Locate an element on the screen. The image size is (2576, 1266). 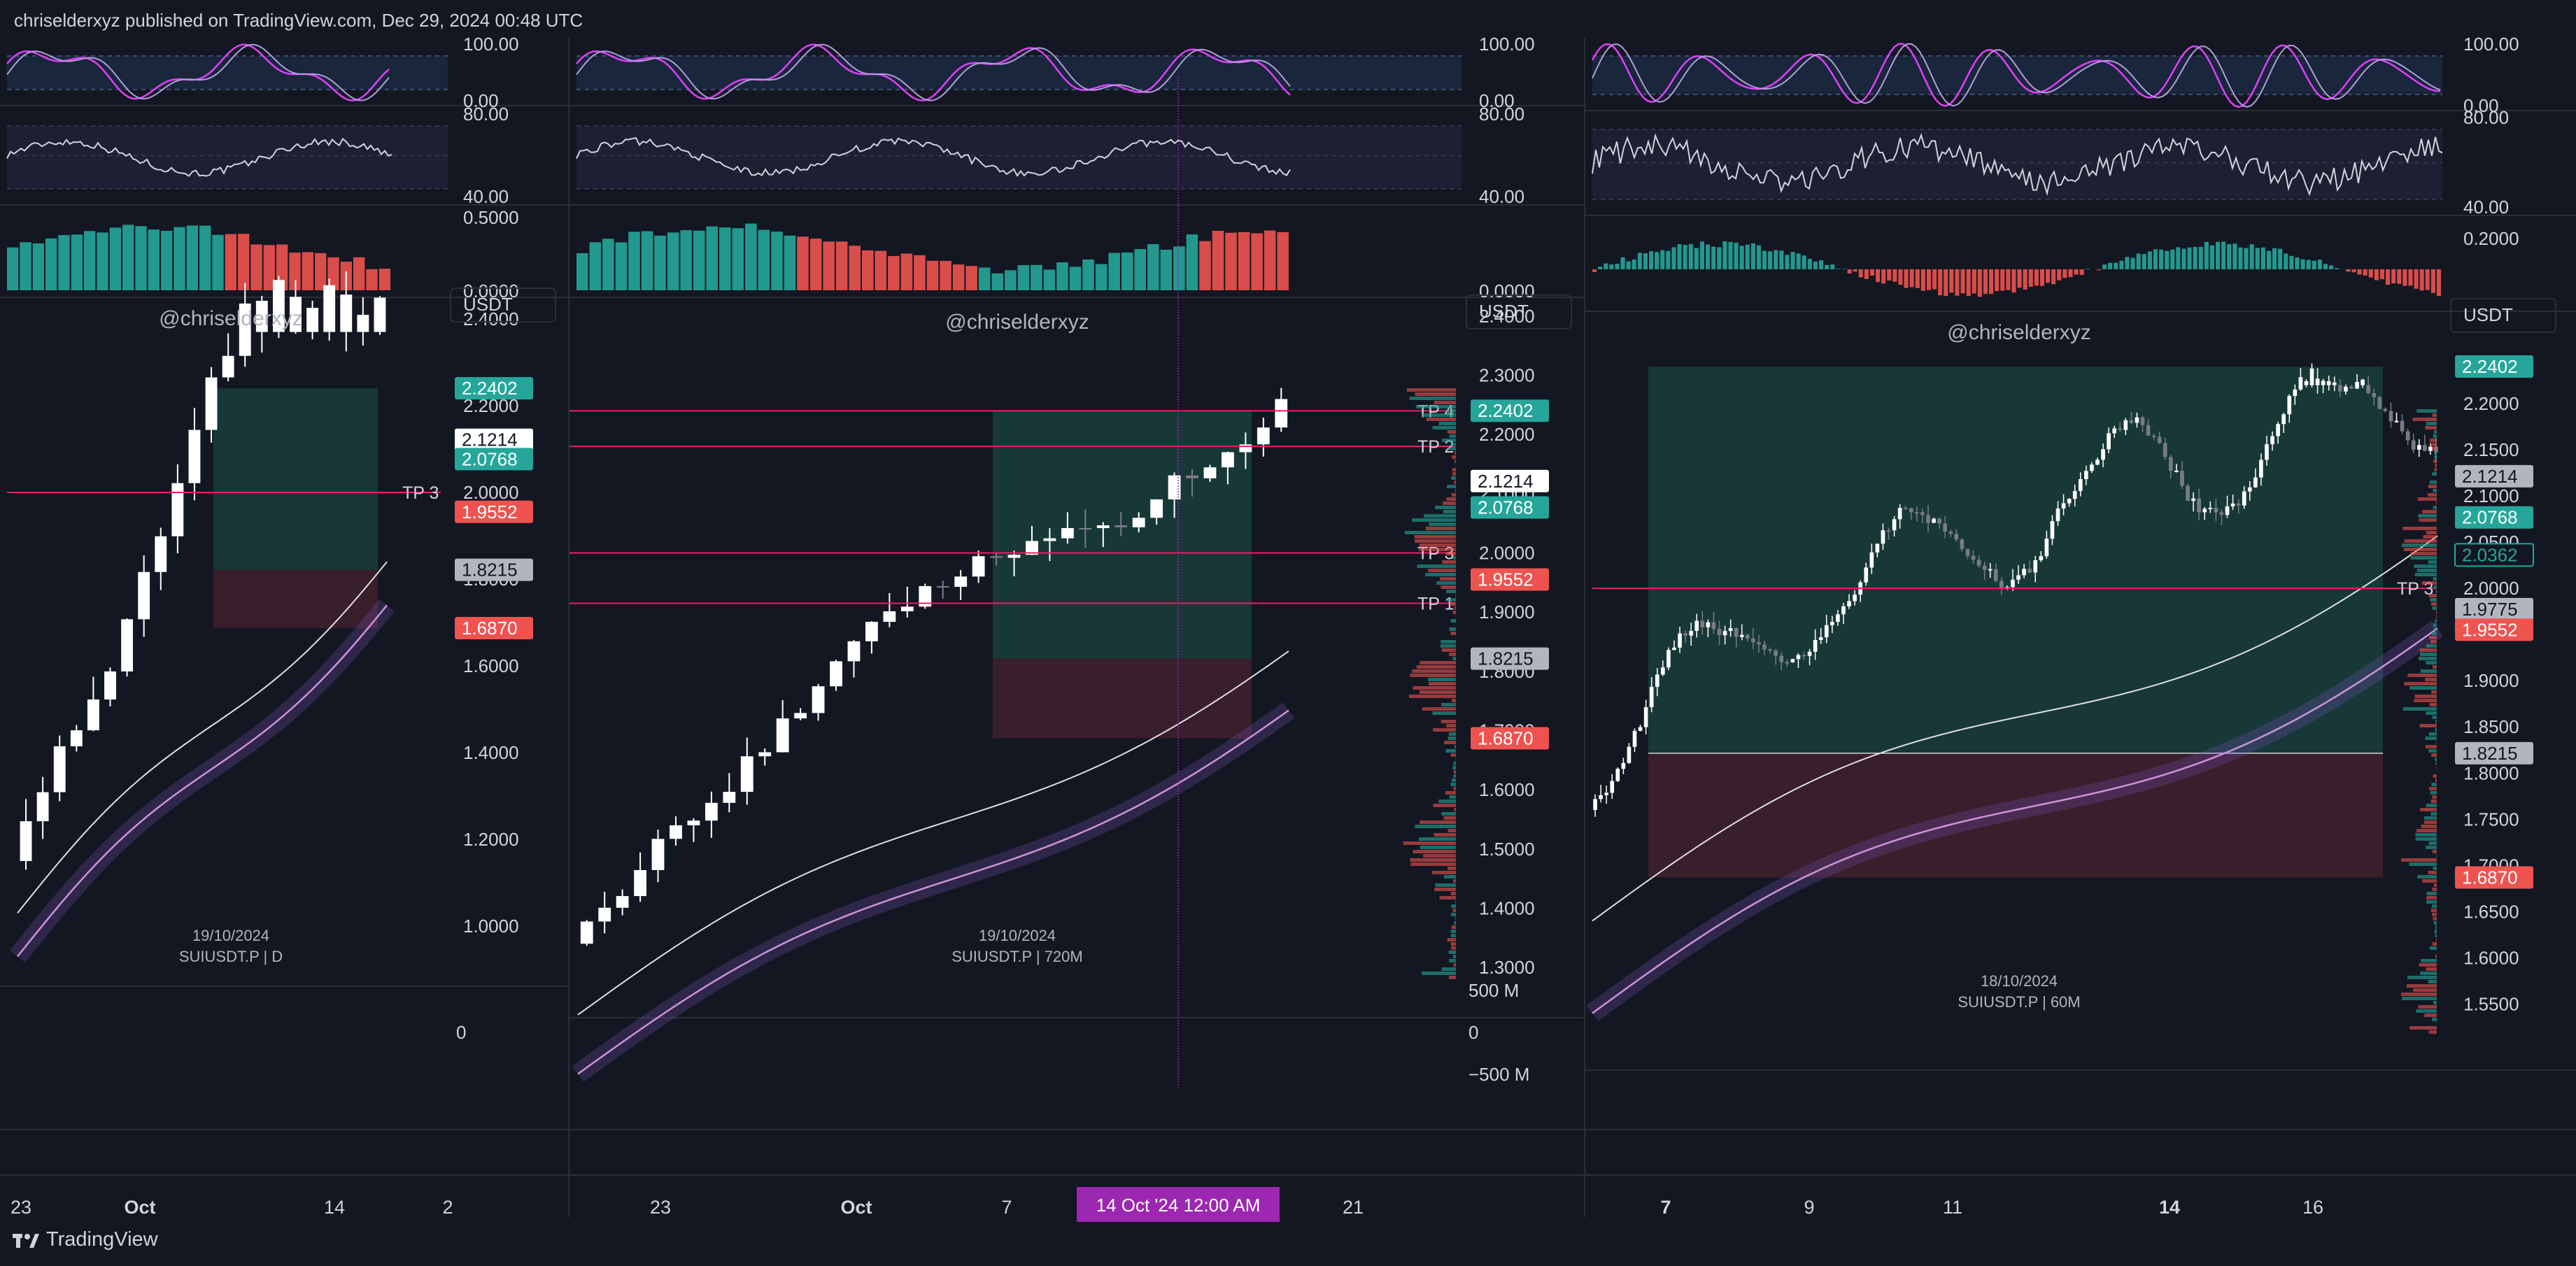
price-tick: 1.6000 is located at coordinates (1507, 789).